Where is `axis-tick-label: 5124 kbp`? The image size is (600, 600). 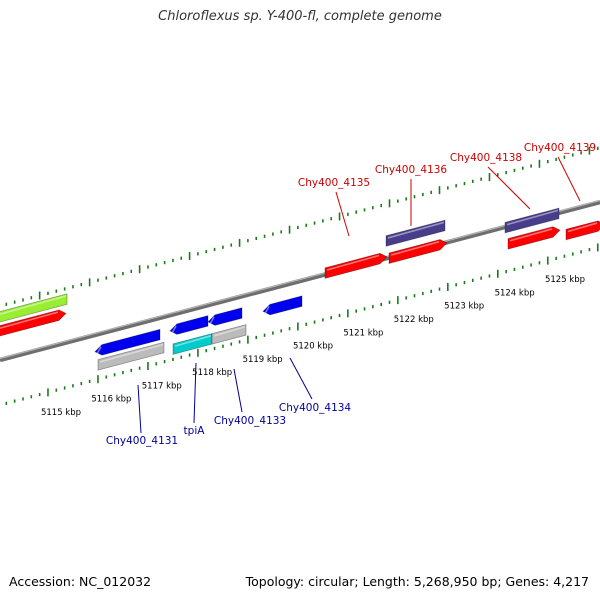 axis-tick-label: 5124 kbp is located at coordinates (515, 293).